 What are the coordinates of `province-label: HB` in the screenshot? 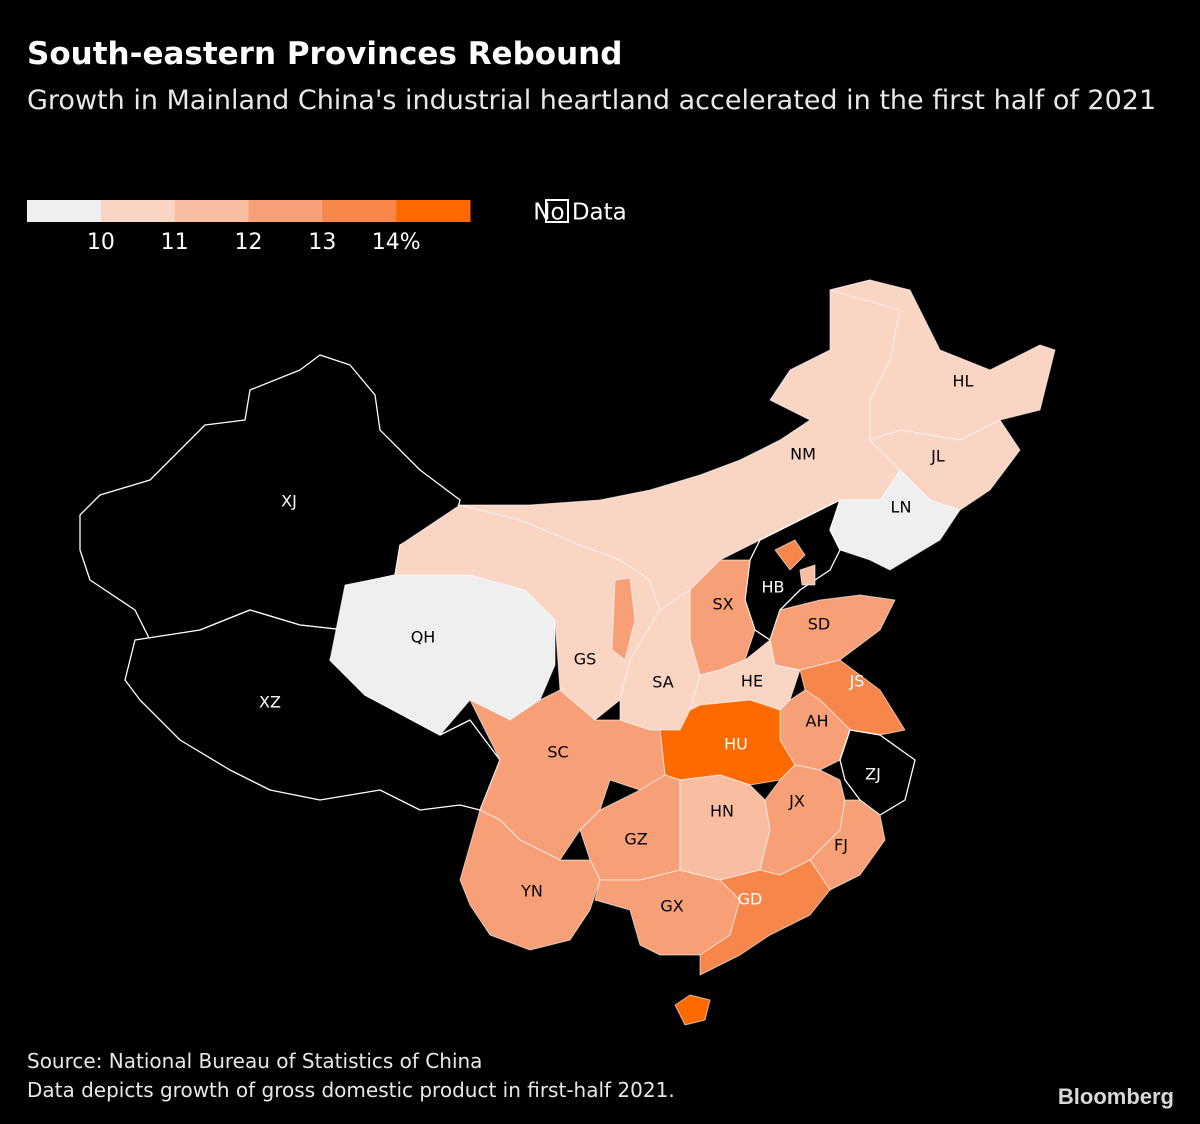 It's located at (772, 587).